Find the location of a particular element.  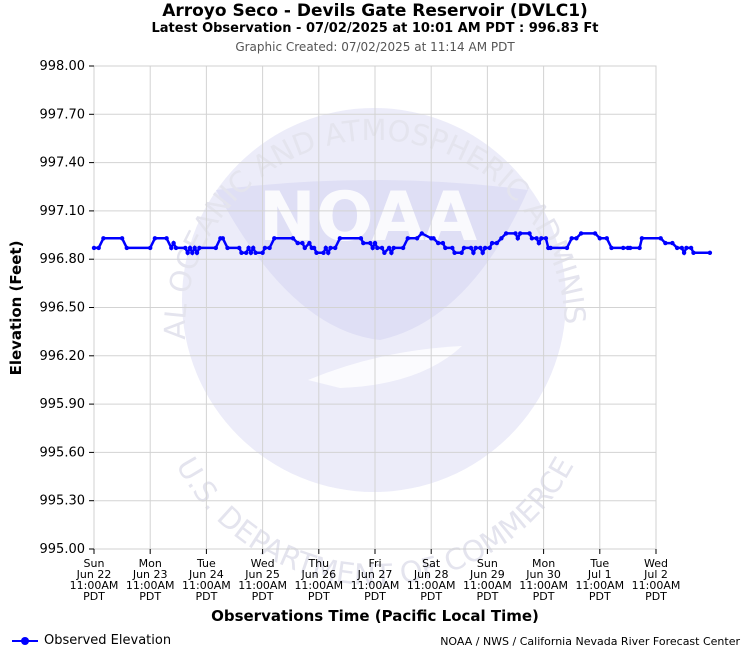

legend-label: Observed Elevation is located at coordinates (108, 640).